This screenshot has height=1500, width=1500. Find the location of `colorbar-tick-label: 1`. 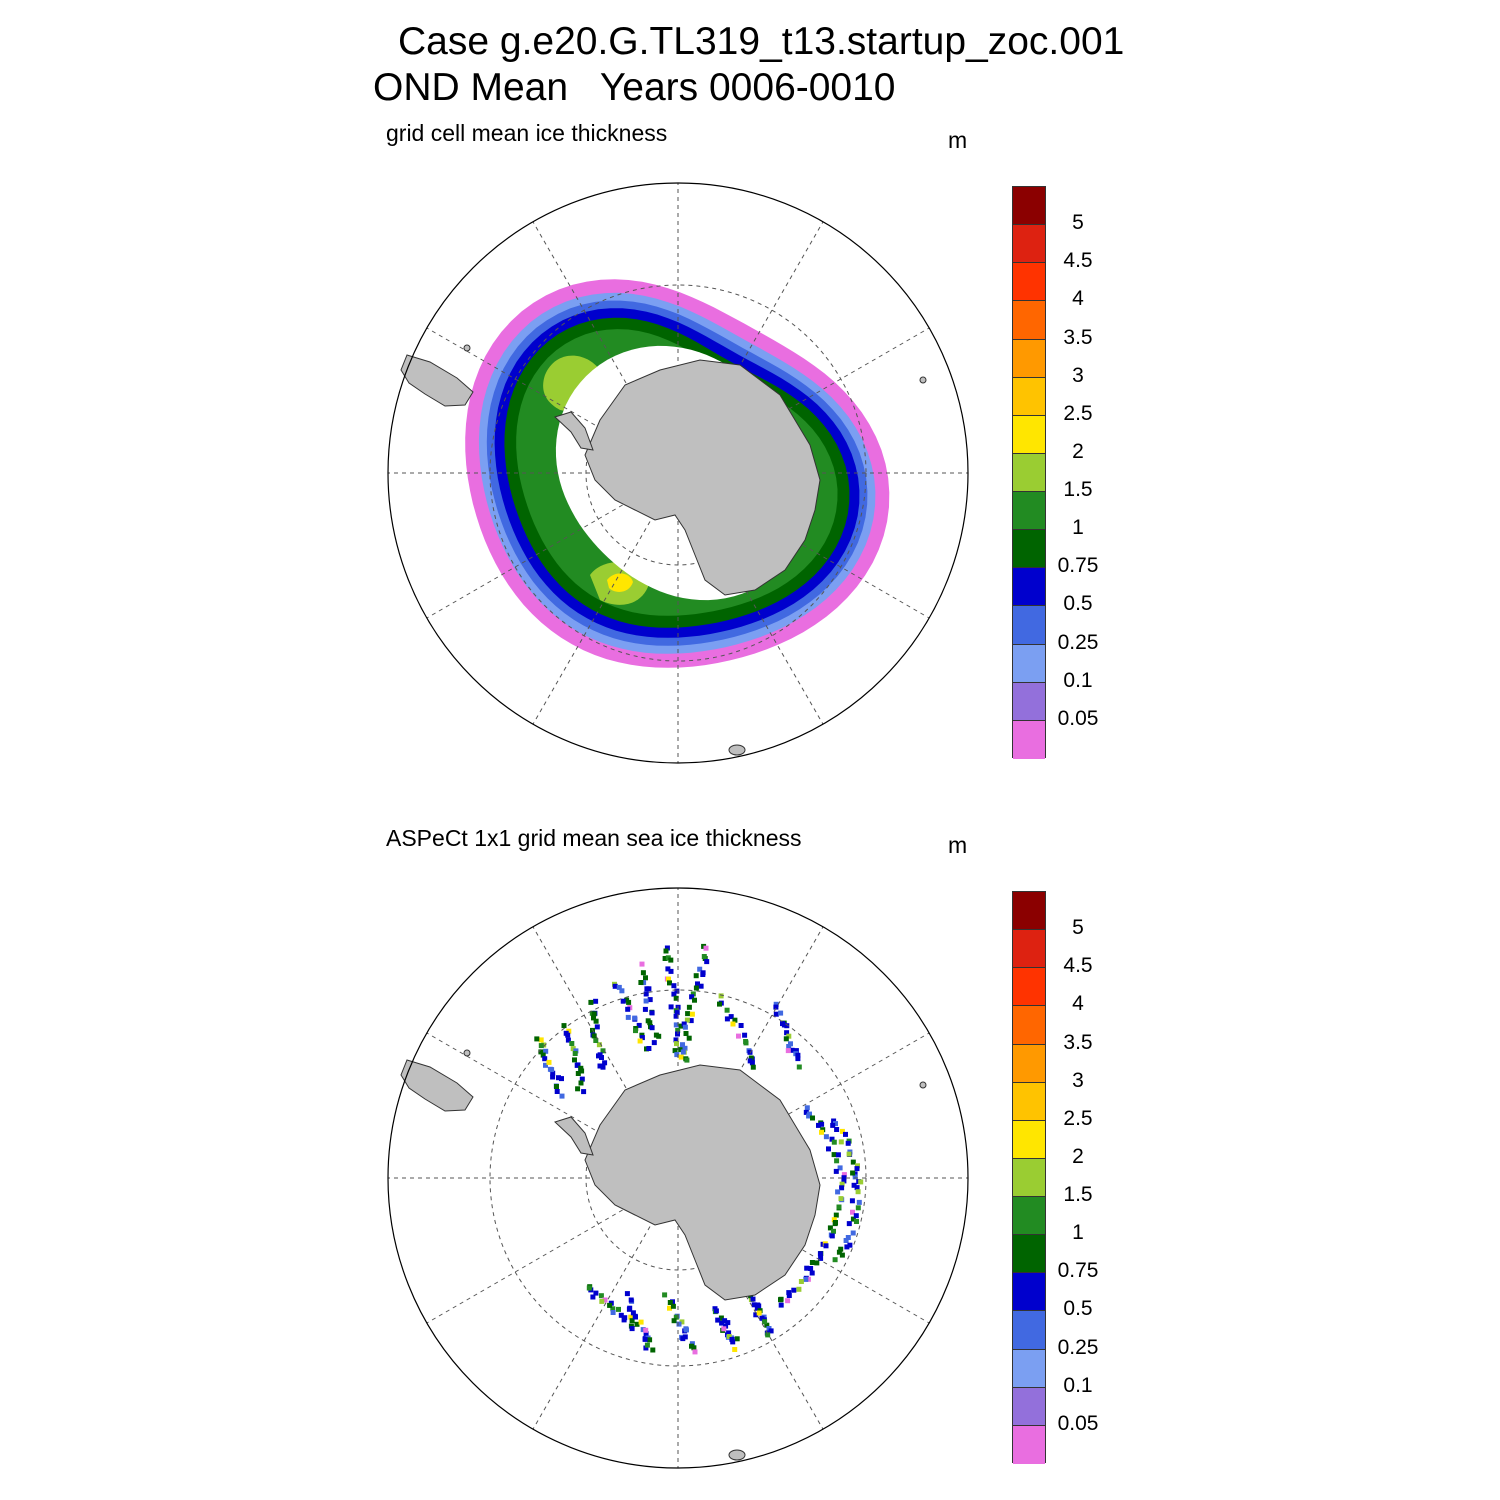

colorbar-tick-label: 1 is located at coordinates (1078, 1233).